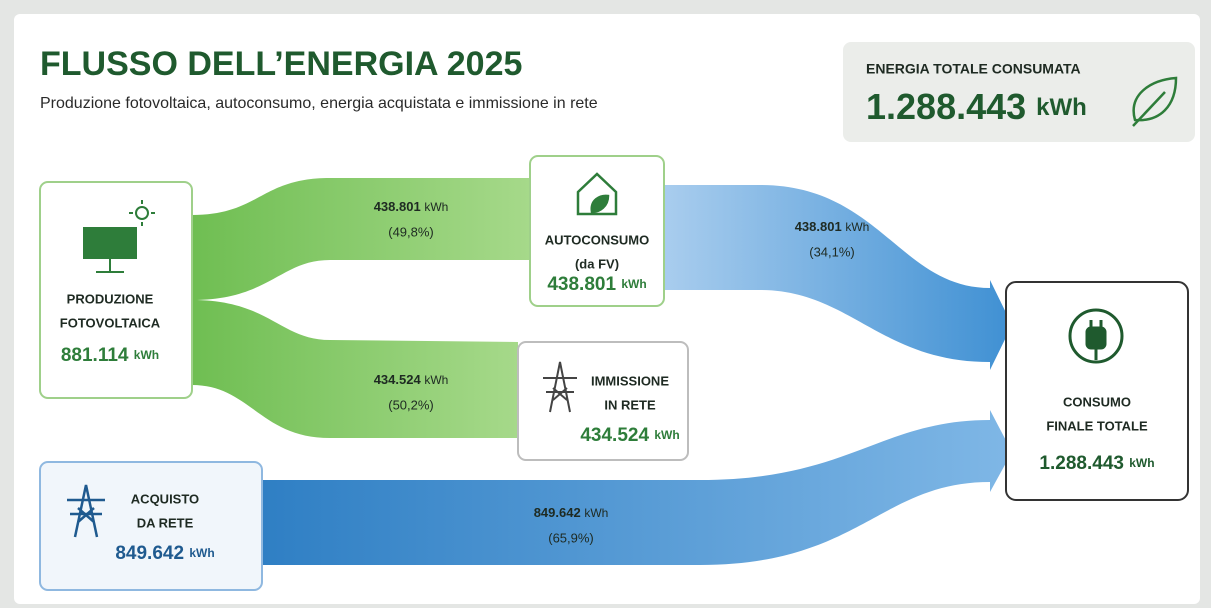  I want to click on house-icon, so click(597, 194).